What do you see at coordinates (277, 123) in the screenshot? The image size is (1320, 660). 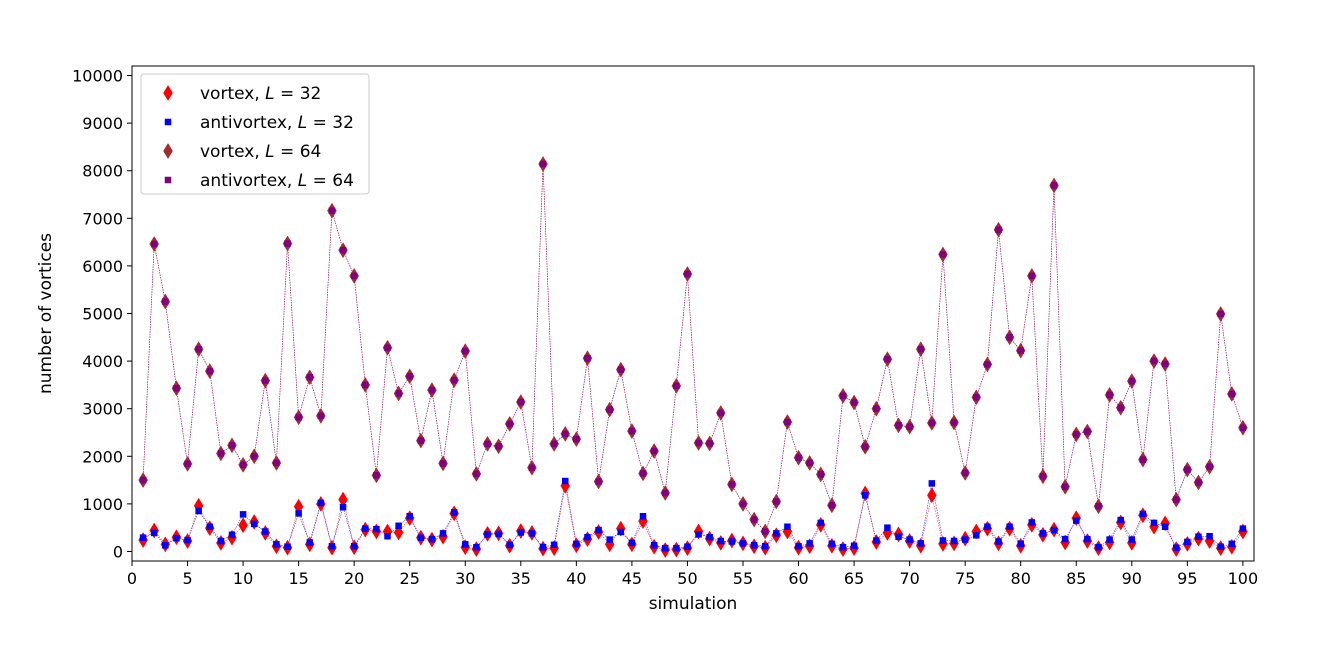 I see `legend-label: antivortex, L = 32` at bounding box center [277, 123].